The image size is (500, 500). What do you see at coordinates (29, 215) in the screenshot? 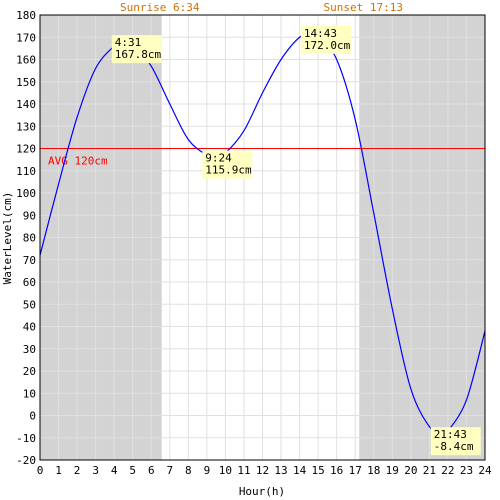
I see `y-tick-90: 90` at bounding box center [29, 215].